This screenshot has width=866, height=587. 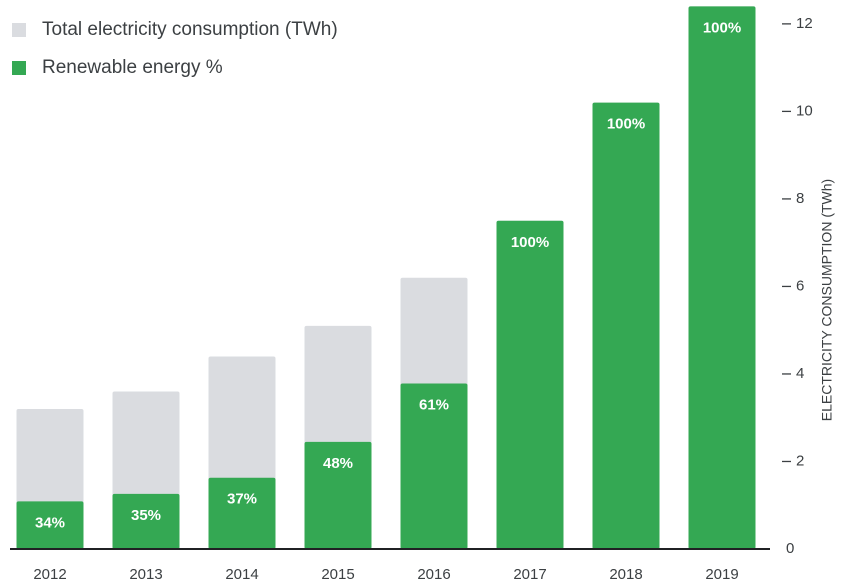 What do you see at coordinates (433, 574) in the screenshot?
I see `x-tick-label: 2016` at bounding box center [433, 574].